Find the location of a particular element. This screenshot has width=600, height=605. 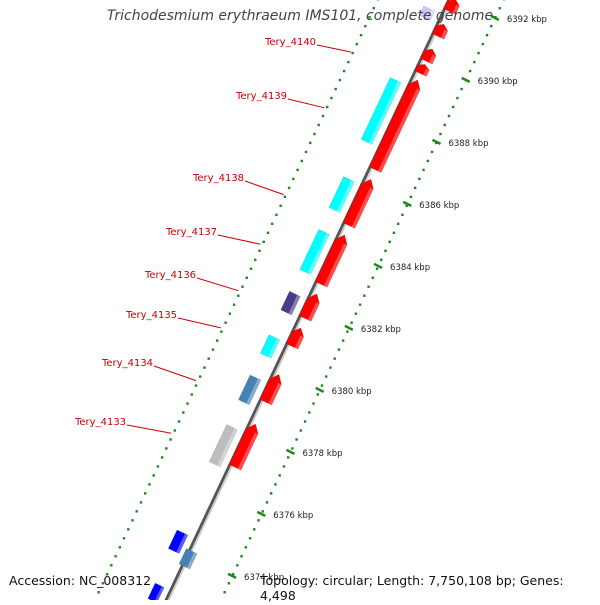

gene-label: Tery_4136 is located at coordinates (170, 275).